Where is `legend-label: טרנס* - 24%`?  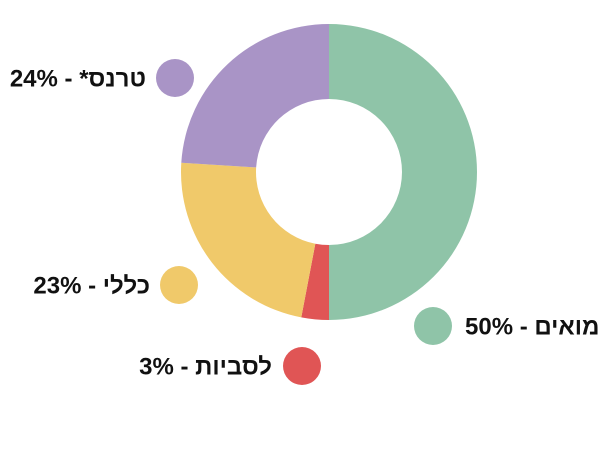 legend-label: טרנס* - 24% is located at coordinates (78, 78).